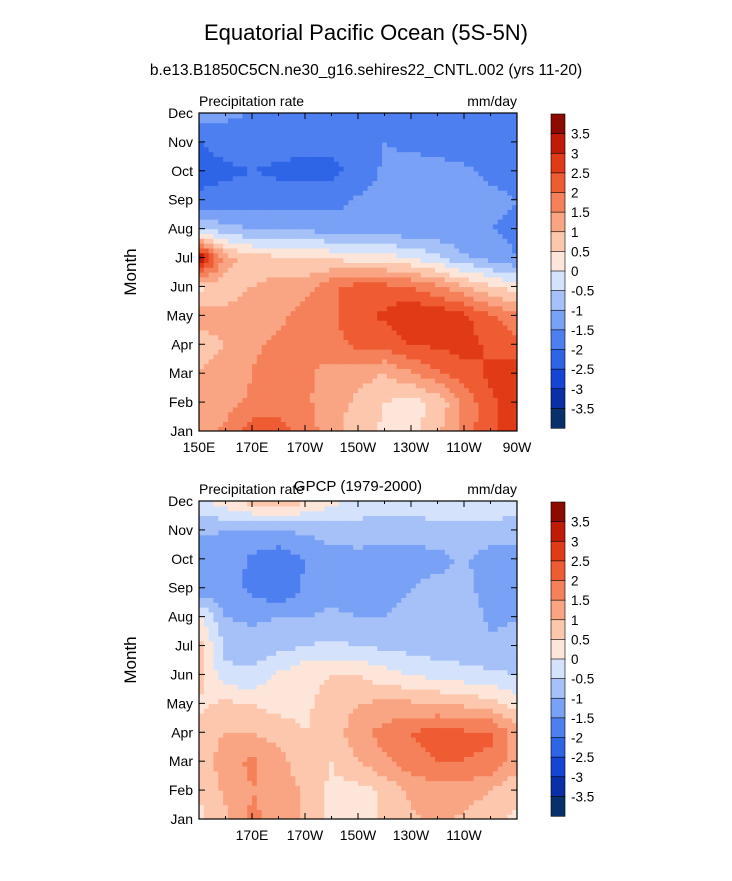 The width and height of the screenshot is (732, 881). Describe the element at coordinates (582, 330) in the screenshot. I see `colorbar-label: -1.5` at that location.